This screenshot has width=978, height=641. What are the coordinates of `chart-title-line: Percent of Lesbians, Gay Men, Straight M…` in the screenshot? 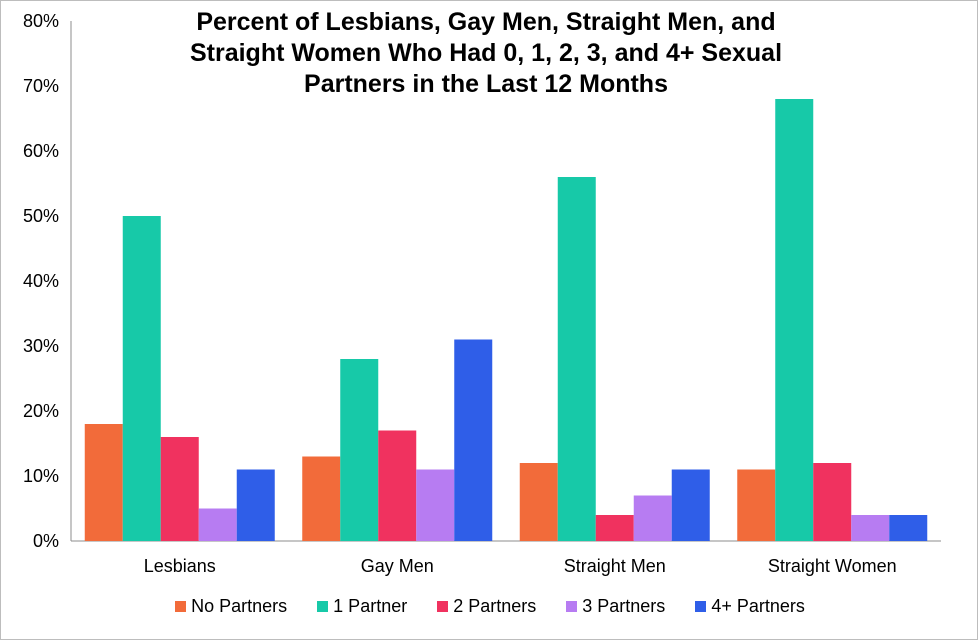 It's located at (486, 22).